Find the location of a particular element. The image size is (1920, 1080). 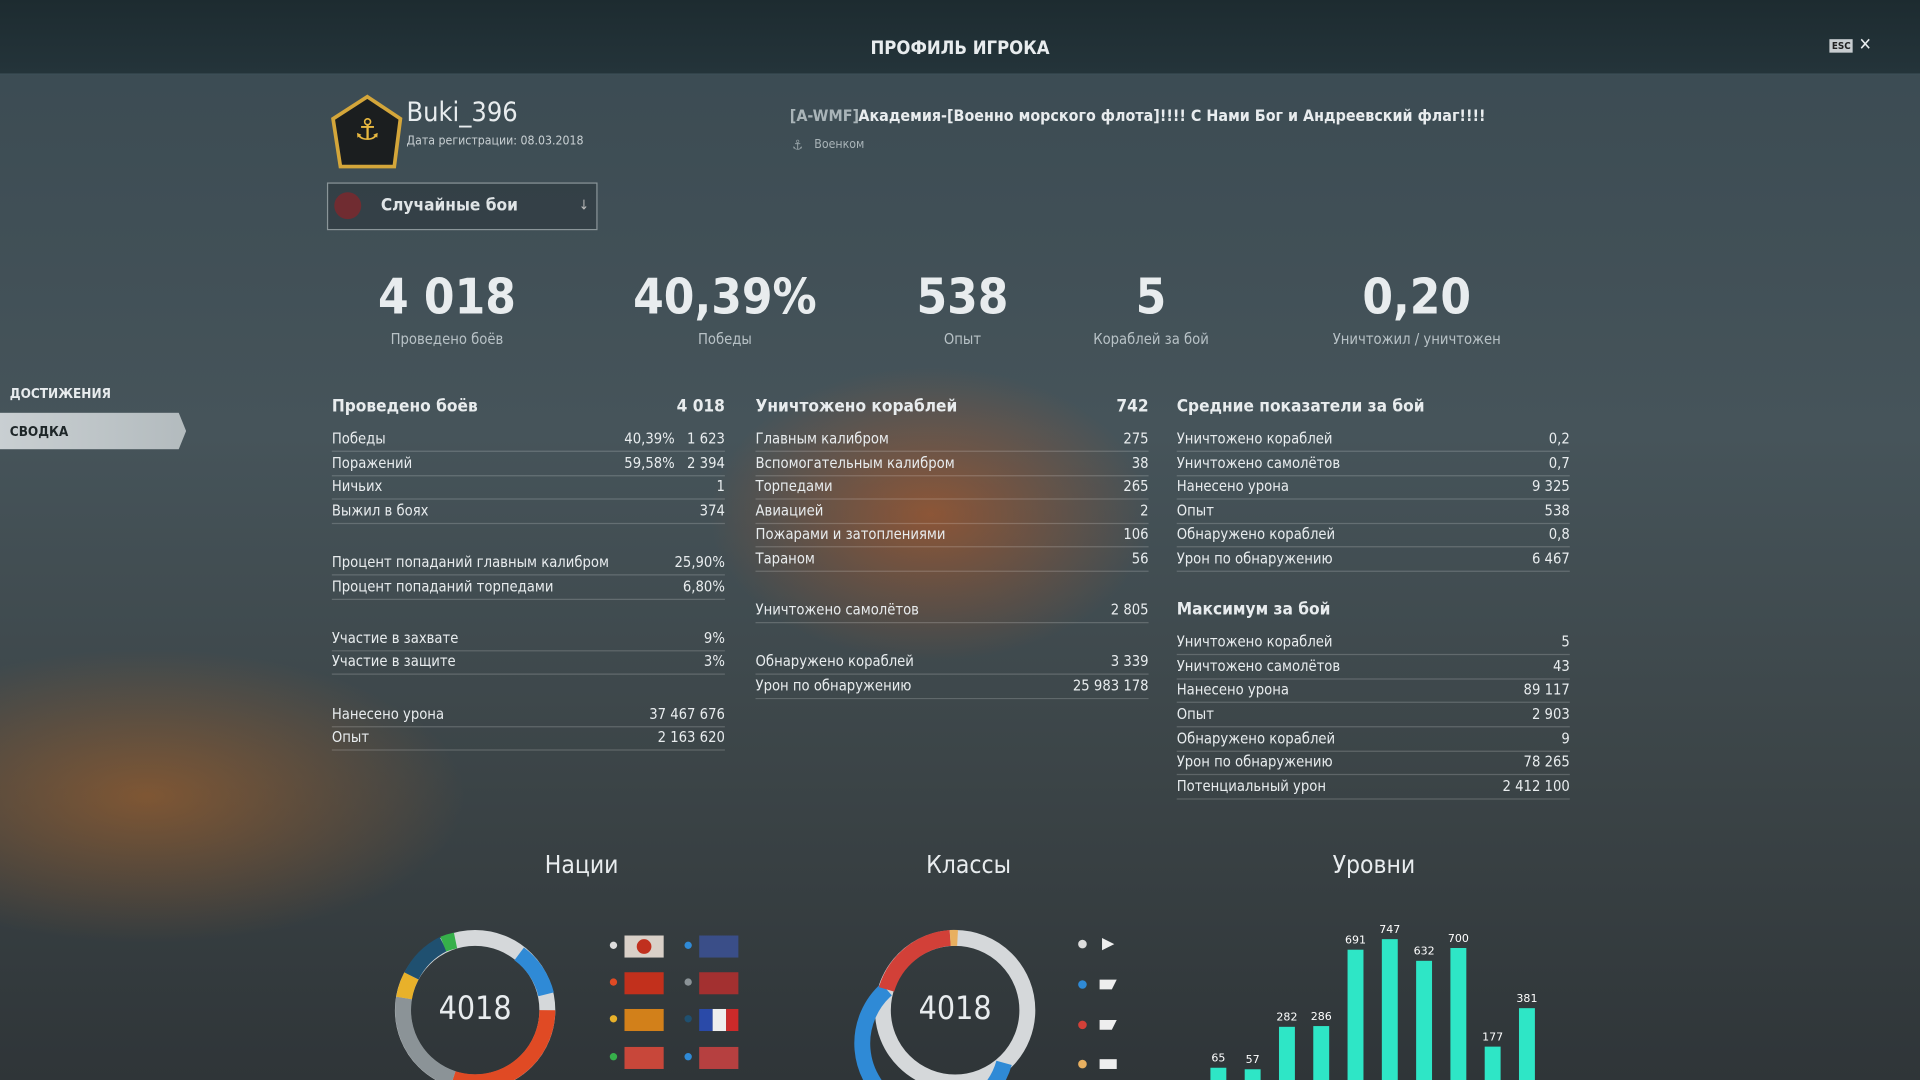

nation-legend is located at coordinates (674, 1002).